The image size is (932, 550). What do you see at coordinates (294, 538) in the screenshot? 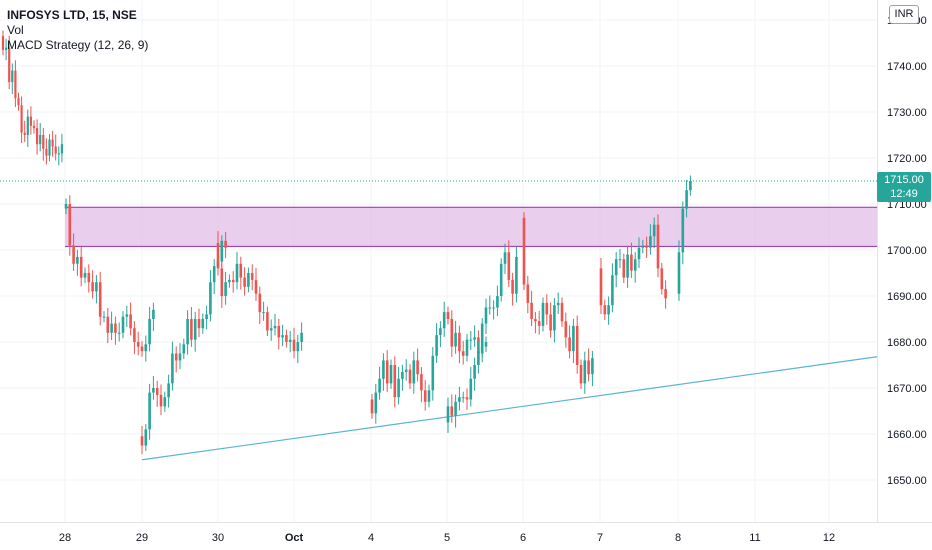
I see `time-tick-label: Oct` at bounding box center [294, 538].